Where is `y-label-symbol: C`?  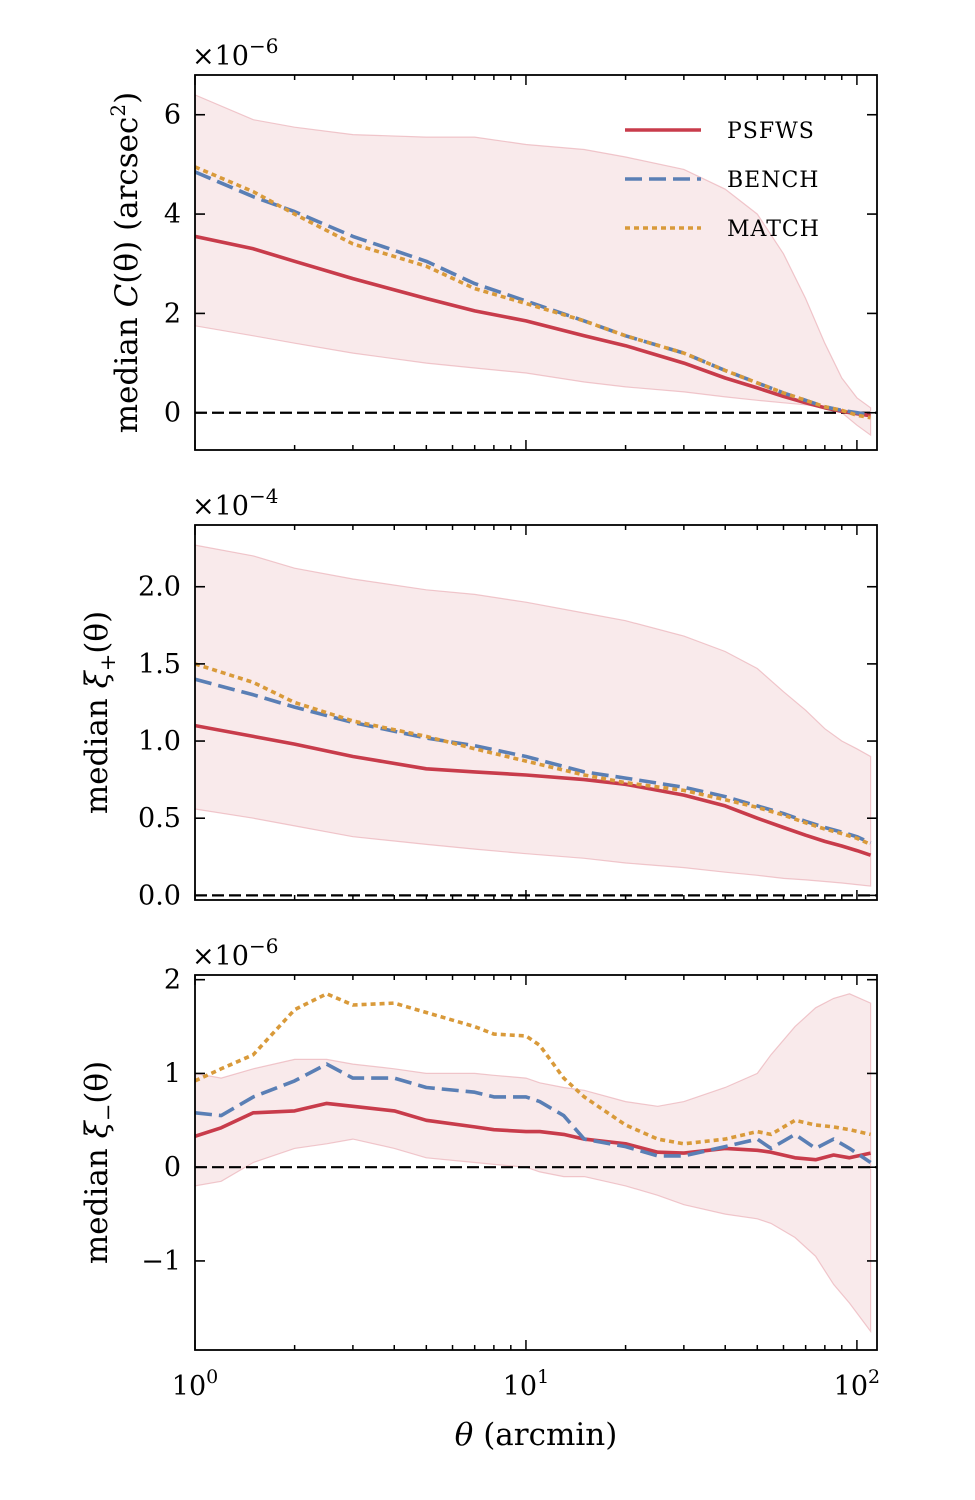
y-label-symbol: C is located at coordinates (127, 295).